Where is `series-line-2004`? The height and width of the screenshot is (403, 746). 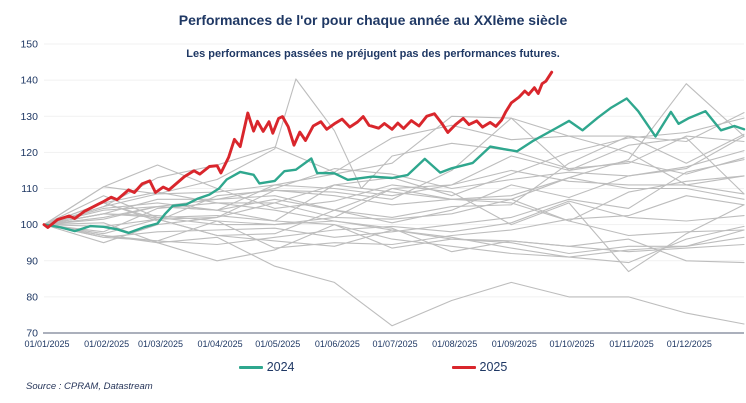
series-line-2004 is located at coordinates (394, 222).